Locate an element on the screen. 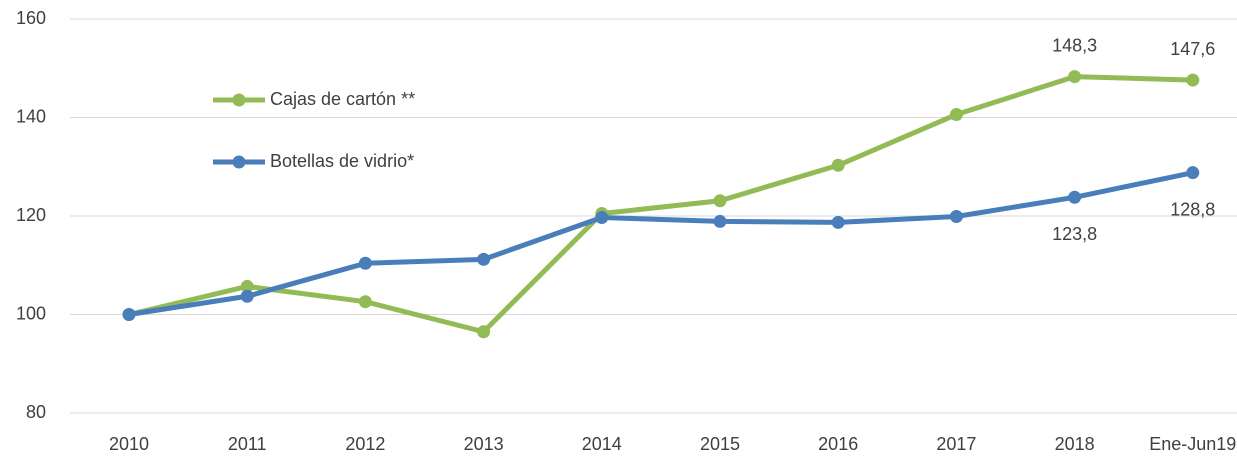 Image resolution: width=1237 pixels, height=456 pixels. y-tick-label: 80 is located at coordinates (36, 412).